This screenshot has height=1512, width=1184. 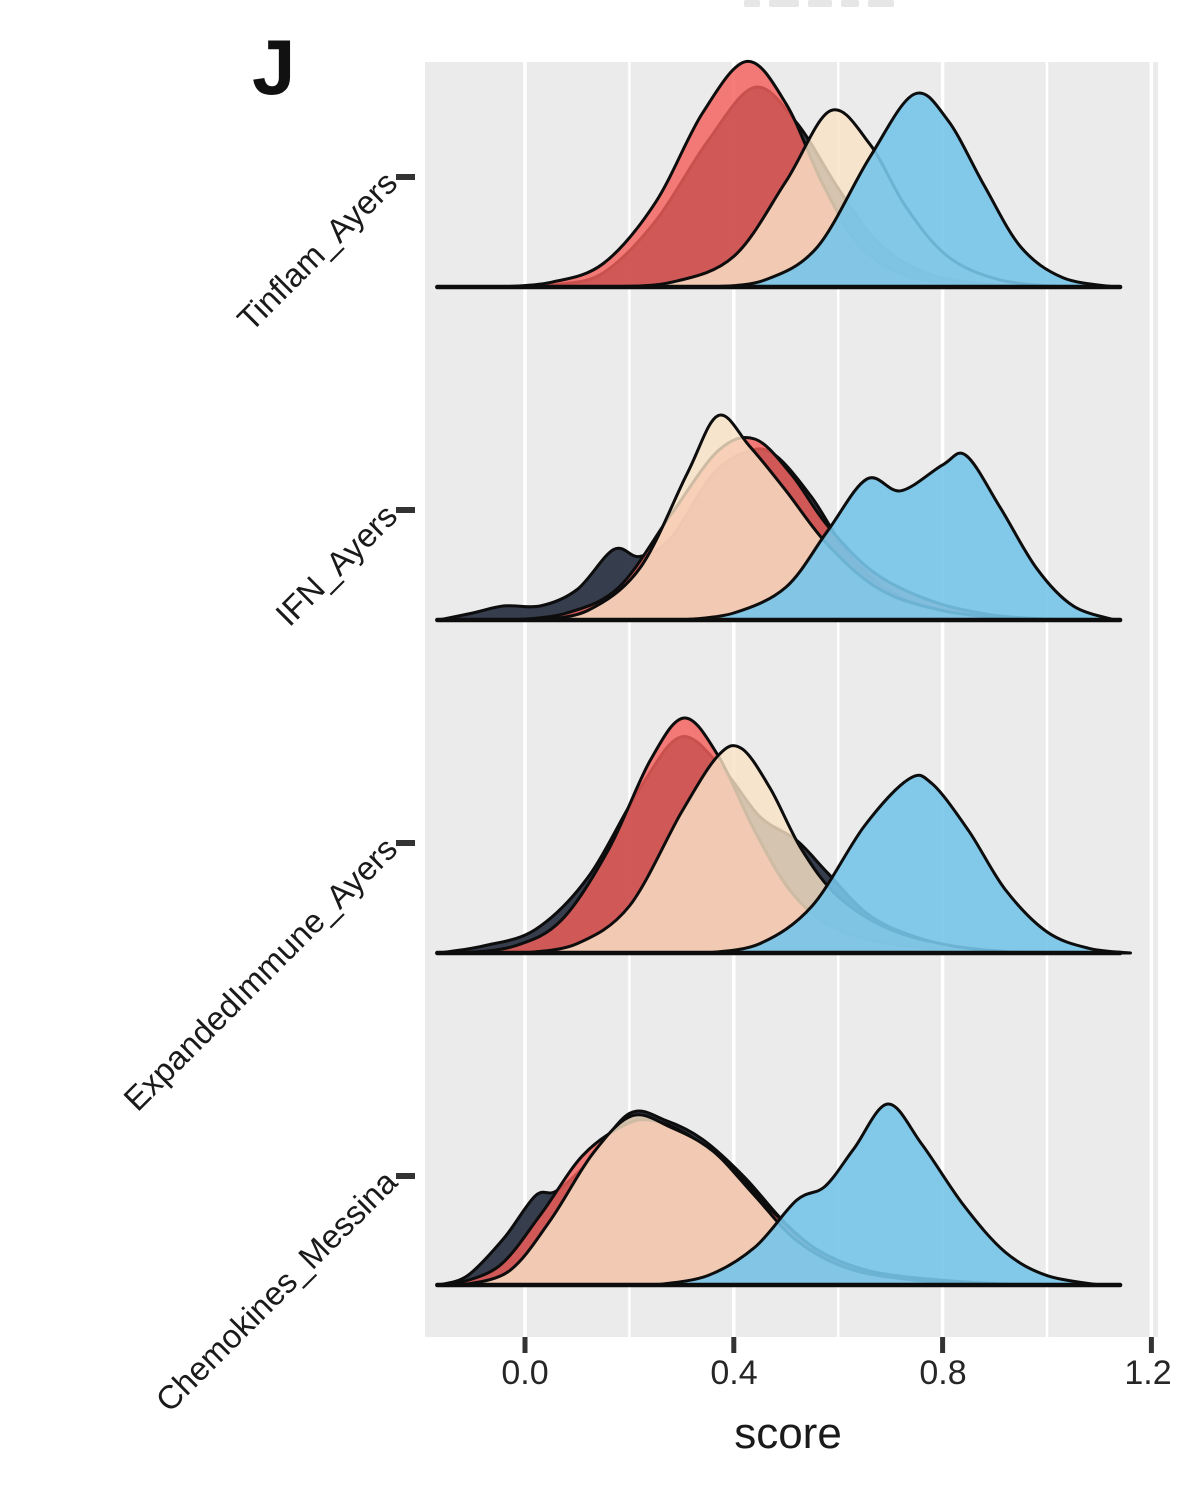 What do you see at coordinates (734, 1373) in the screenshot?
I see `x-tick-label-0.4: 0.4` at bounding box center [734, 1373].